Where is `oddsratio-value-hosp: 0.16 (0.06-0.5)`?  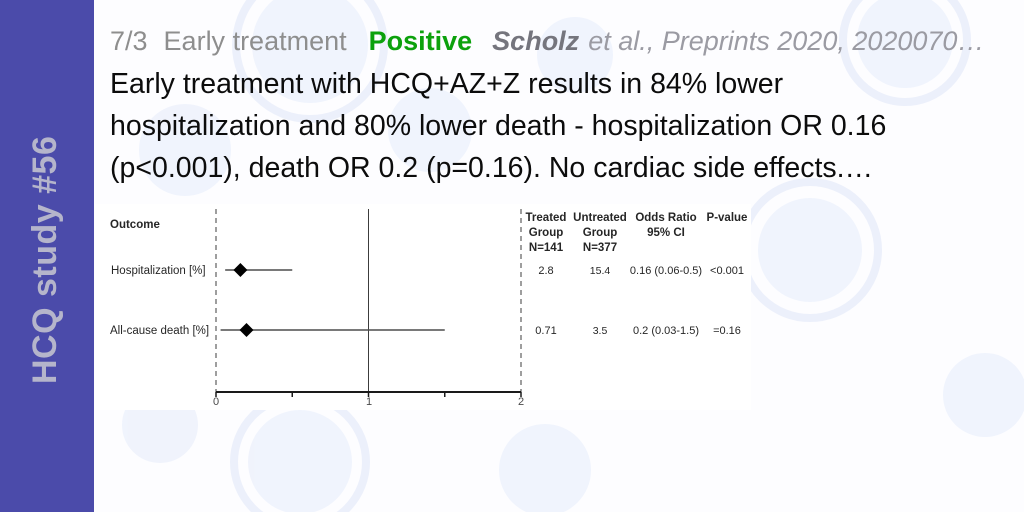 oddsratio-value-hosp: 0.16 (0.06-0.5) is located at coordinates (666, 271).